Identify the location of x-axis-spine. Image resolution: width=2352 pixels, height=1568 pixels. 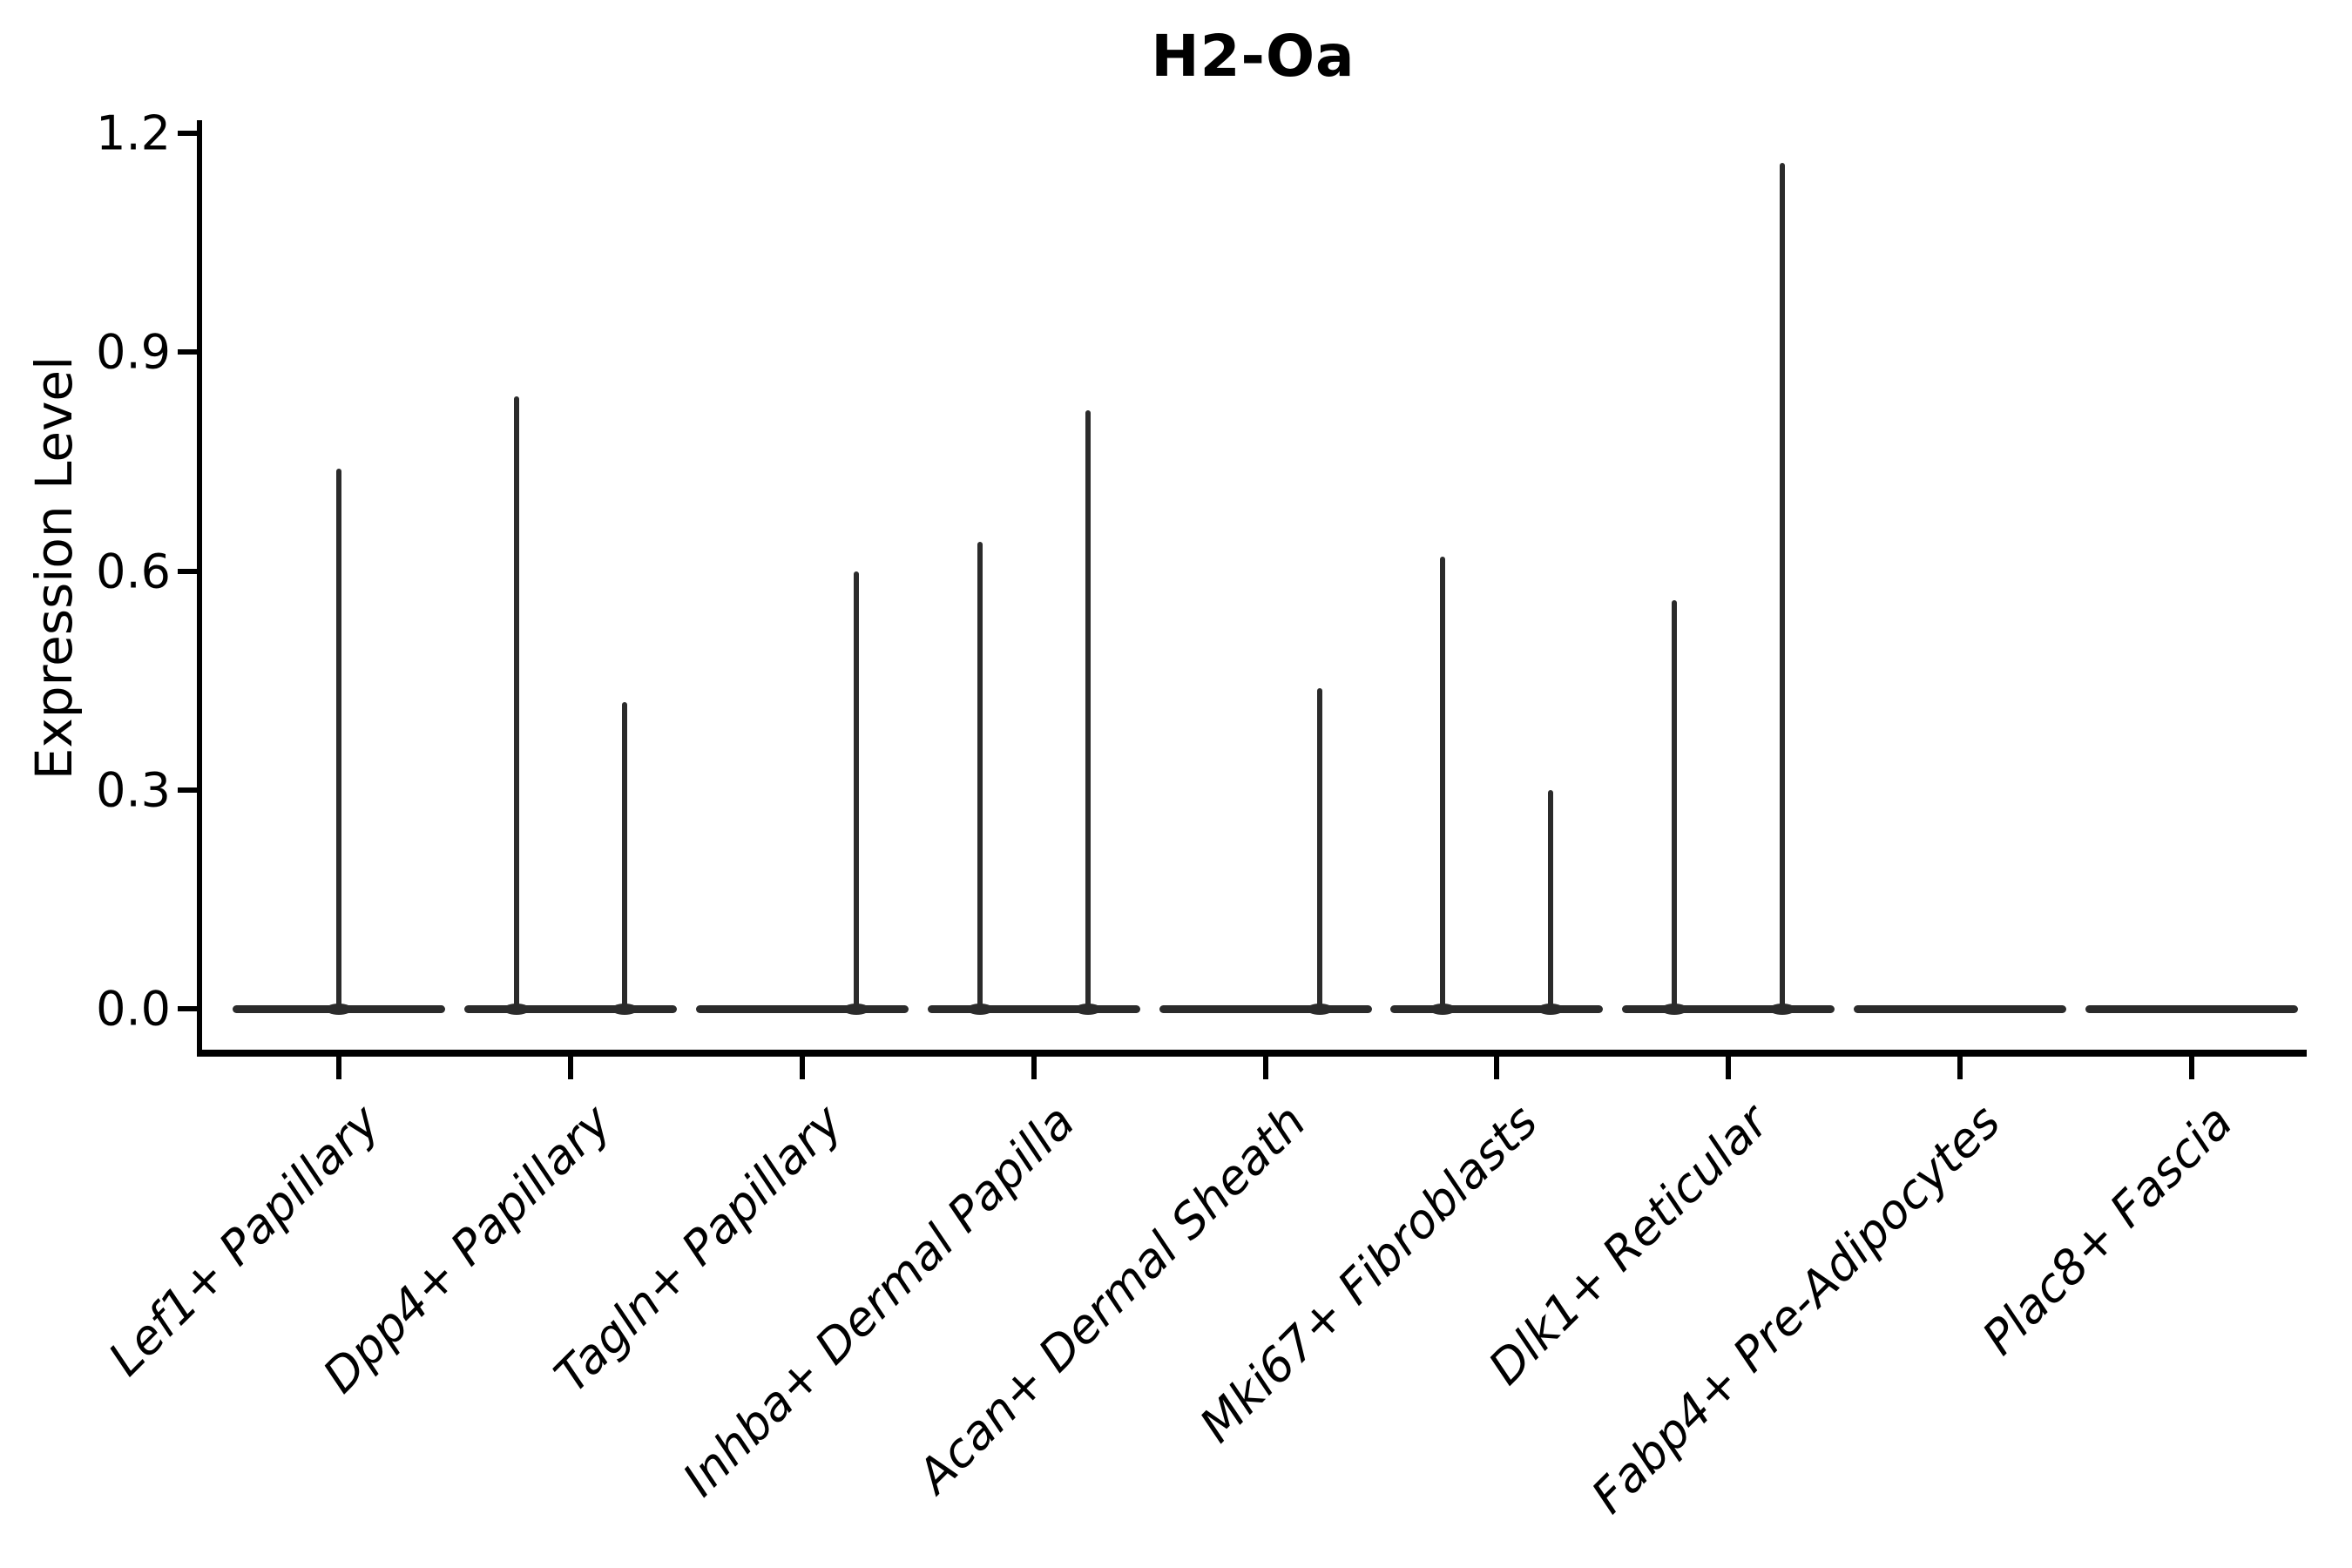
(1252, 1054).